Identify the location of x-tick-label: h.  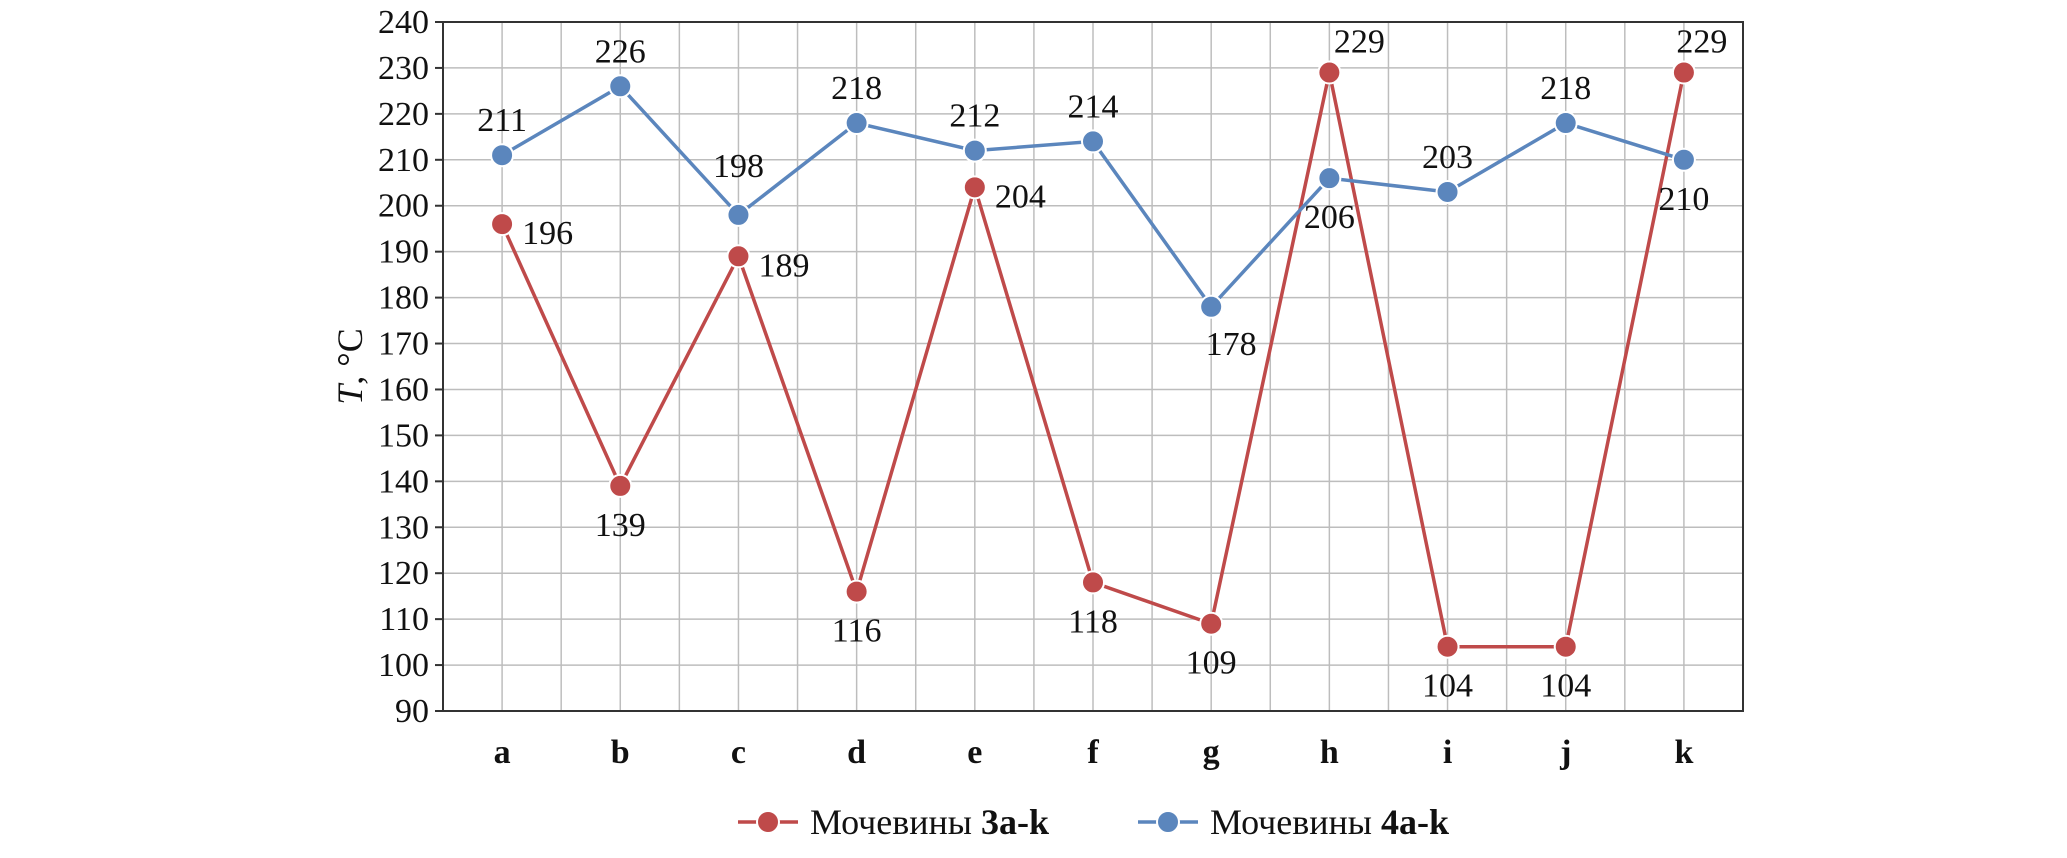
(1329, 752).